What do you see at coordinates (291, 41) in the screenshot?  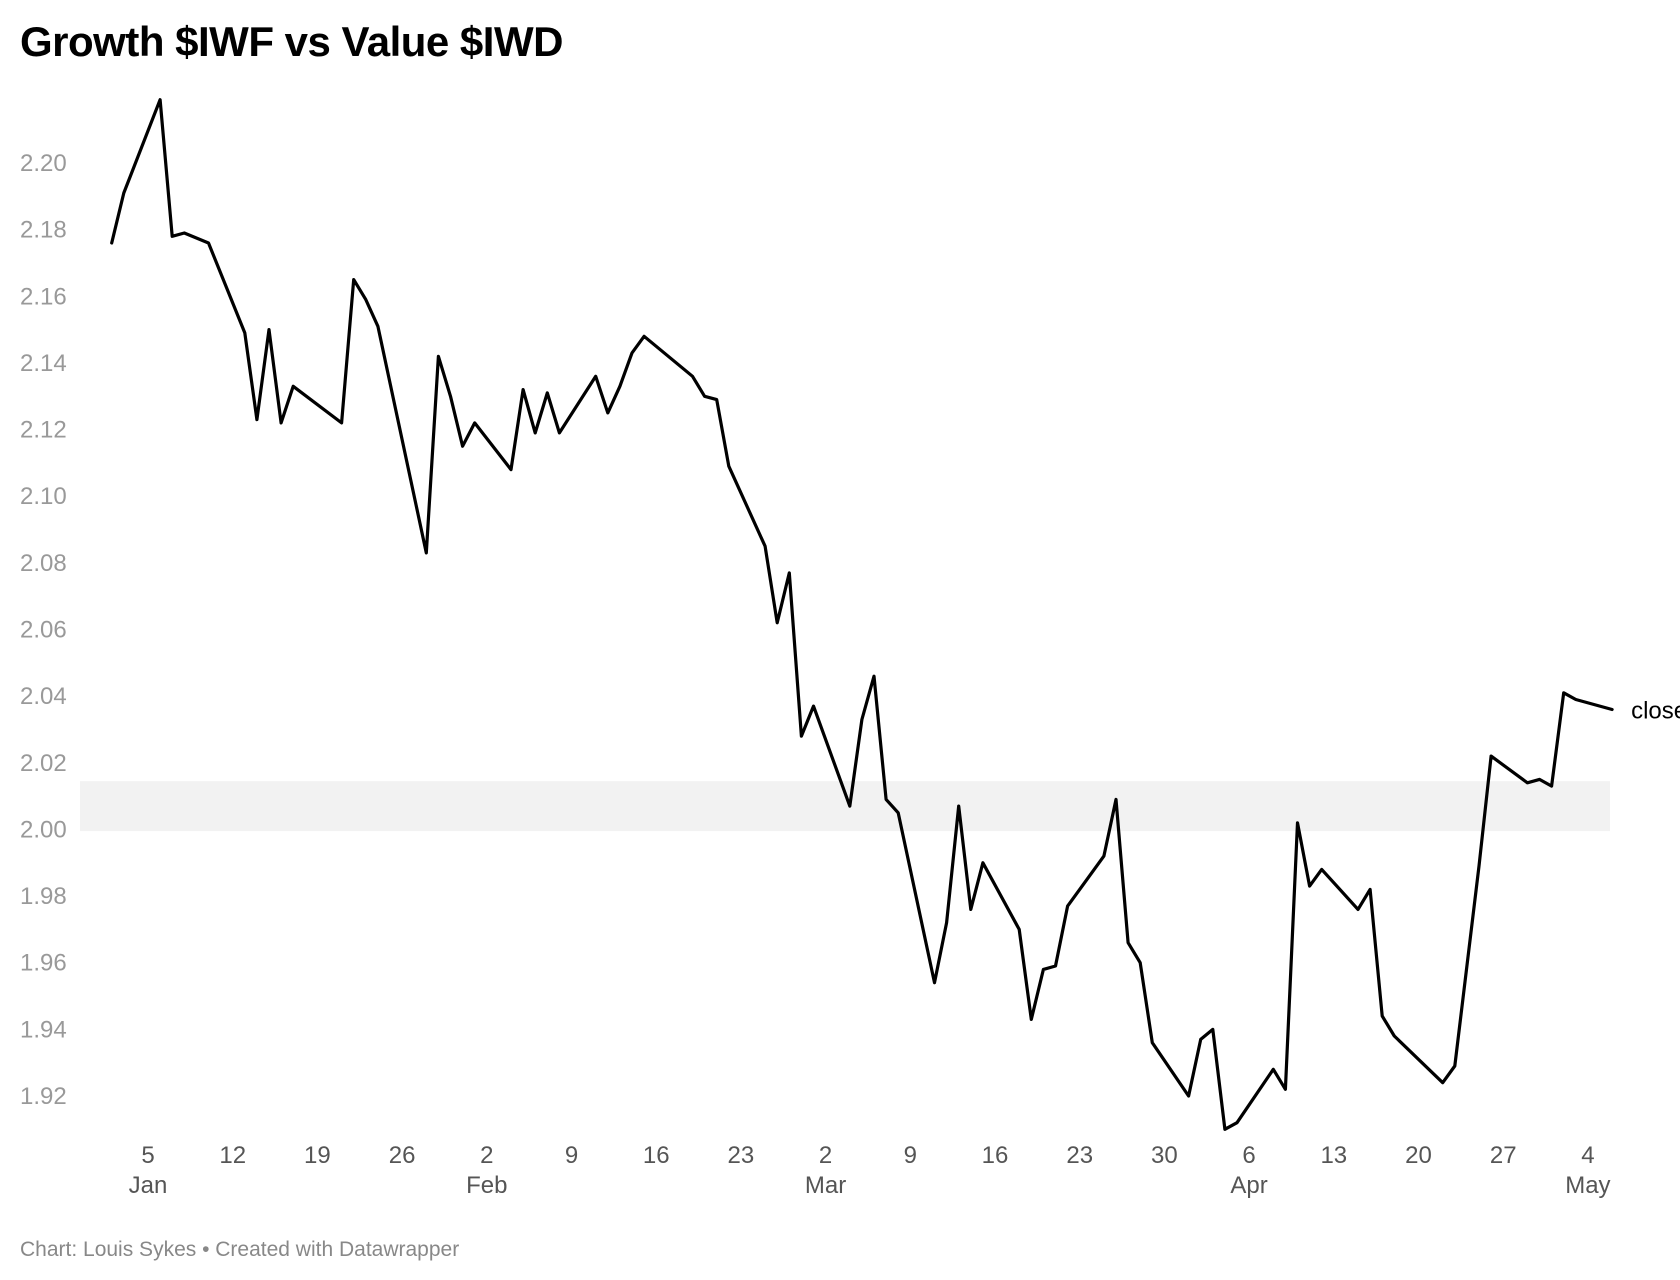 I see `chart-title: Growth $IWF vs Value $IWD` at bounding box center [291, 41].